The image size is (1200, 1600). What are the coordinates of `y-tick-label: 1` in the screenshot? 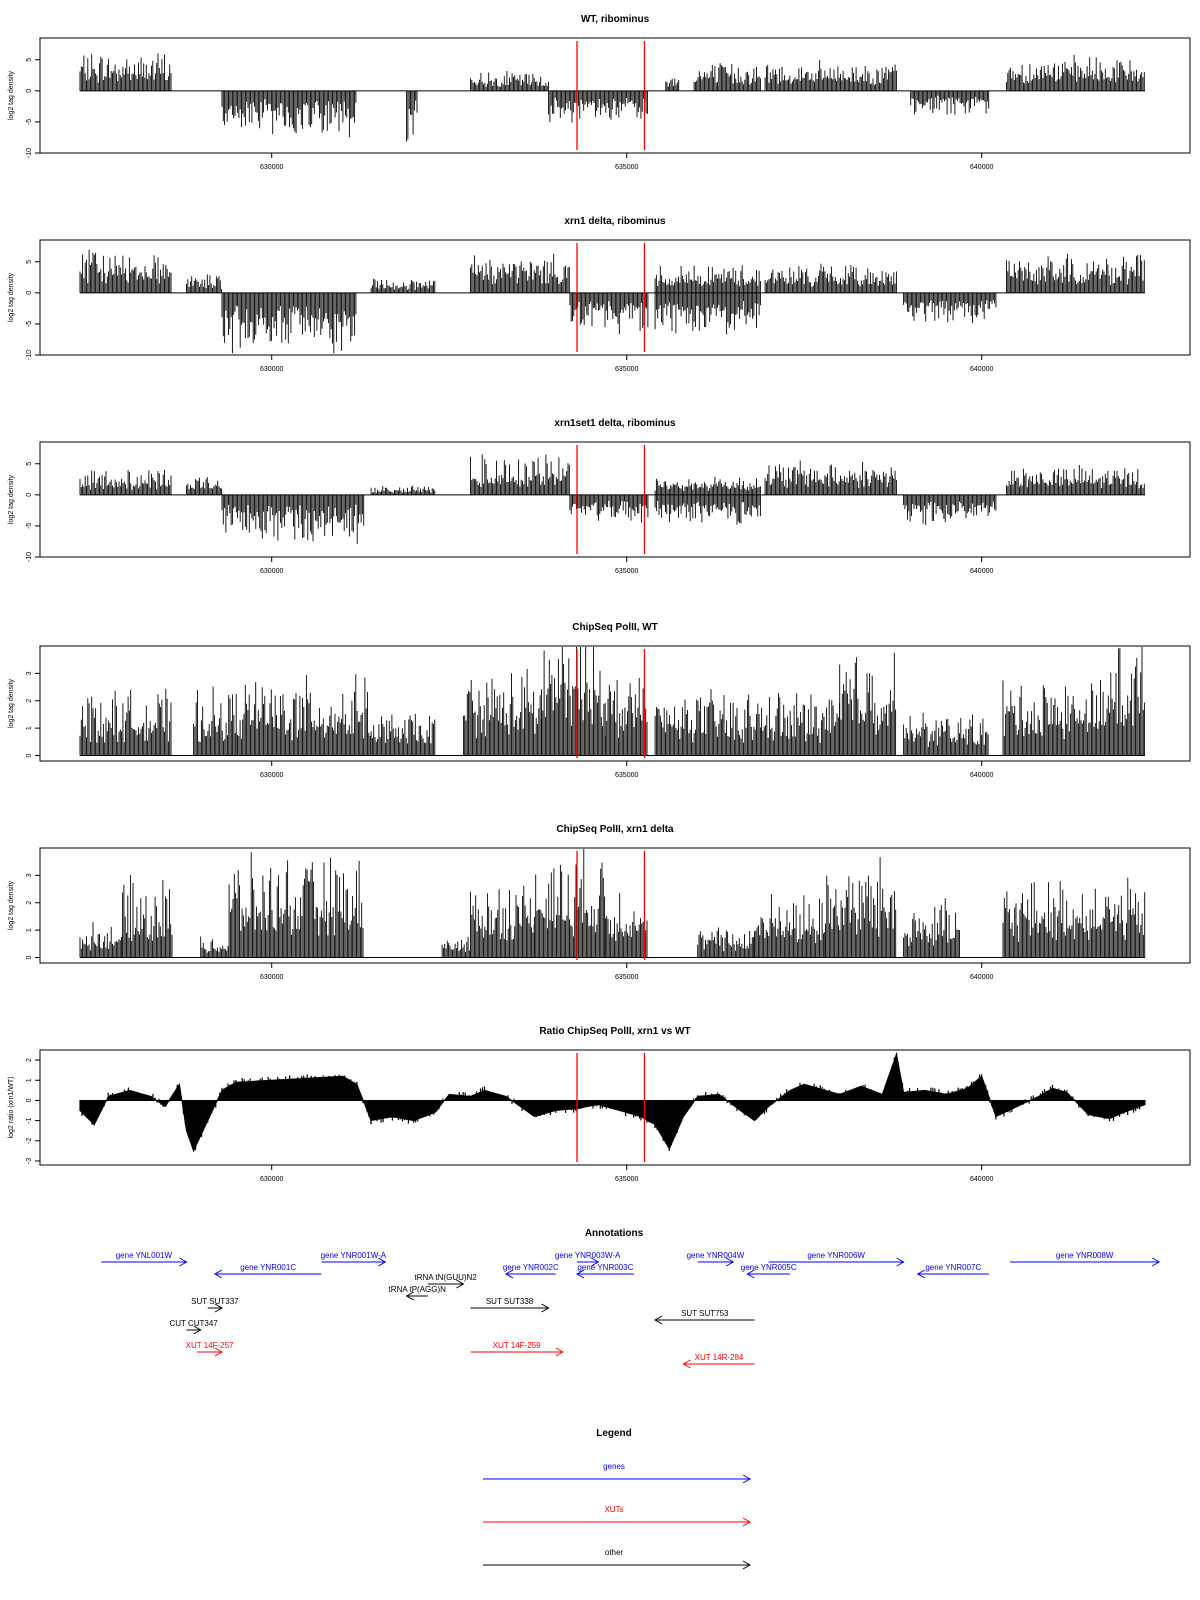 It's located at (29, 728).